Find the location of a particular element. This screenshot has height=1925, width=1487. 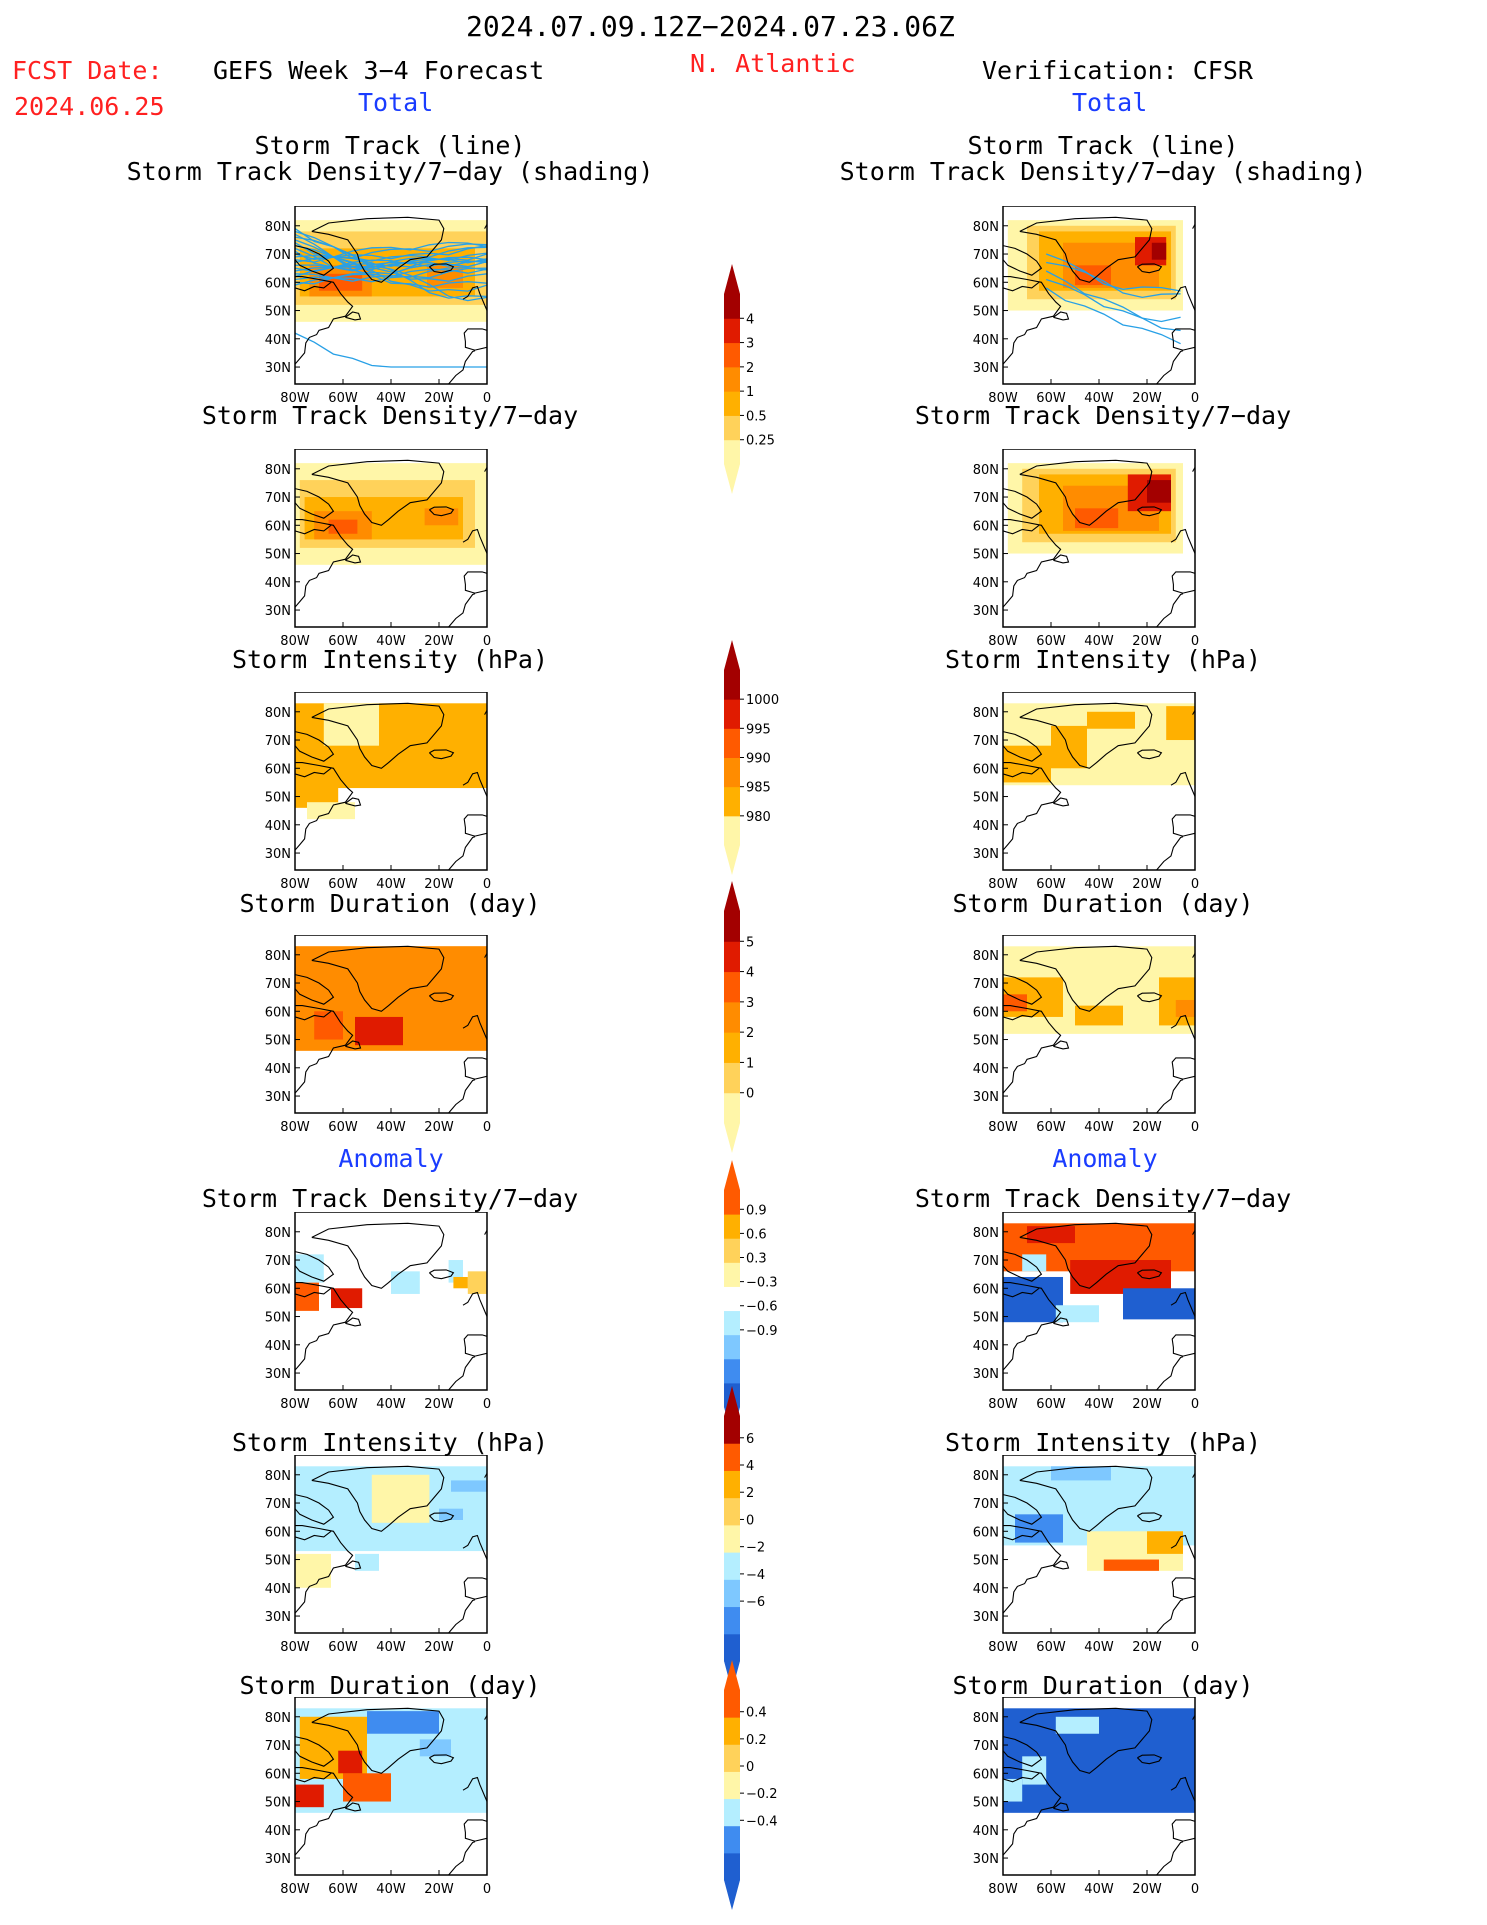

fcst-date-value: 2024.06.25 is located at coordinates (89, 106).